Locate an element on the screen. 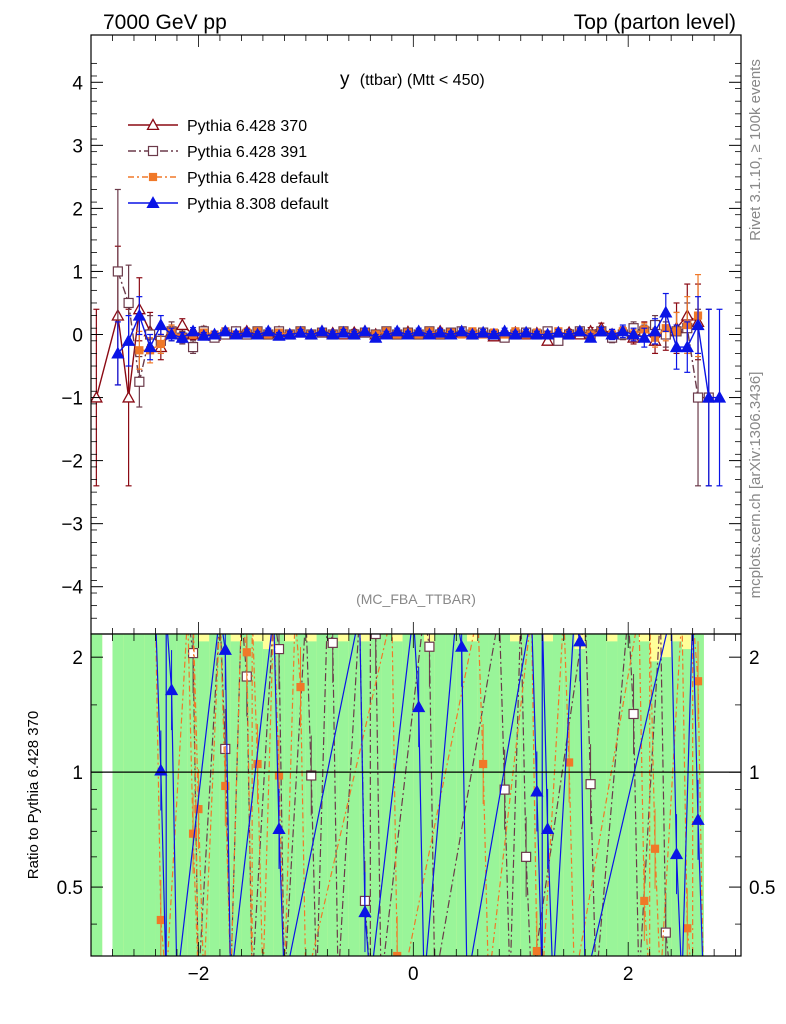  ratio-y-tick-label-right: 0.5 is located at coordinates (762, 888).